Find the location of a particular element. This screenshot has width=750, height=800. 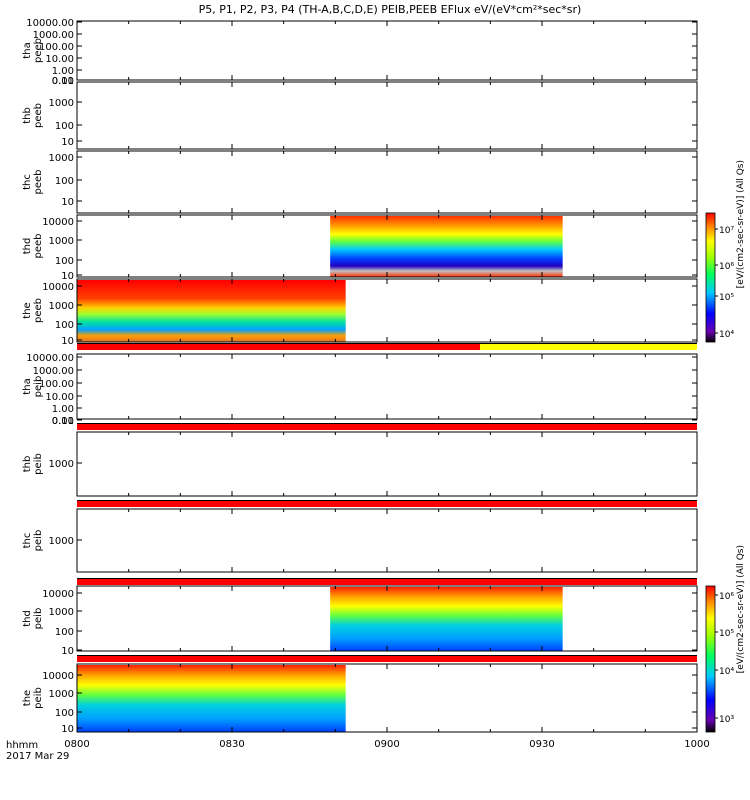

colorbar-bottom: 10⁶ 10⁵ 10⁴ 10³ is located at coordinates (719, 659).